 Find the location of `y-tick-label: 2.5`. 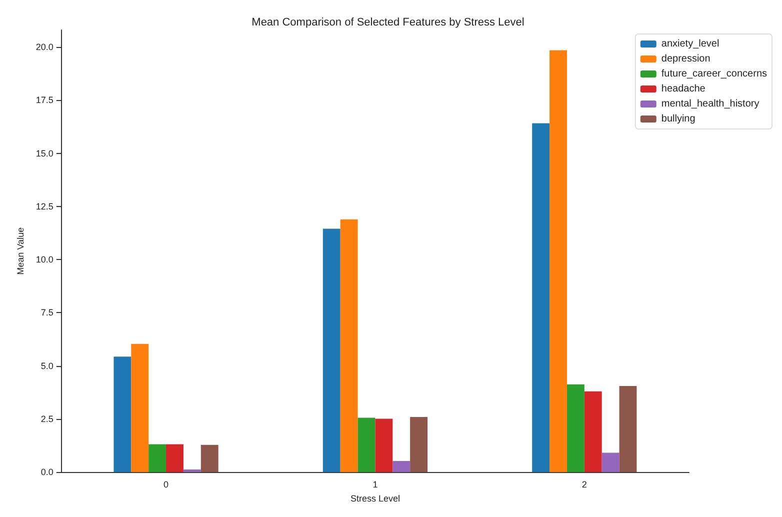

y-tick-label: 2.5 is located at coordinates (47, 419).